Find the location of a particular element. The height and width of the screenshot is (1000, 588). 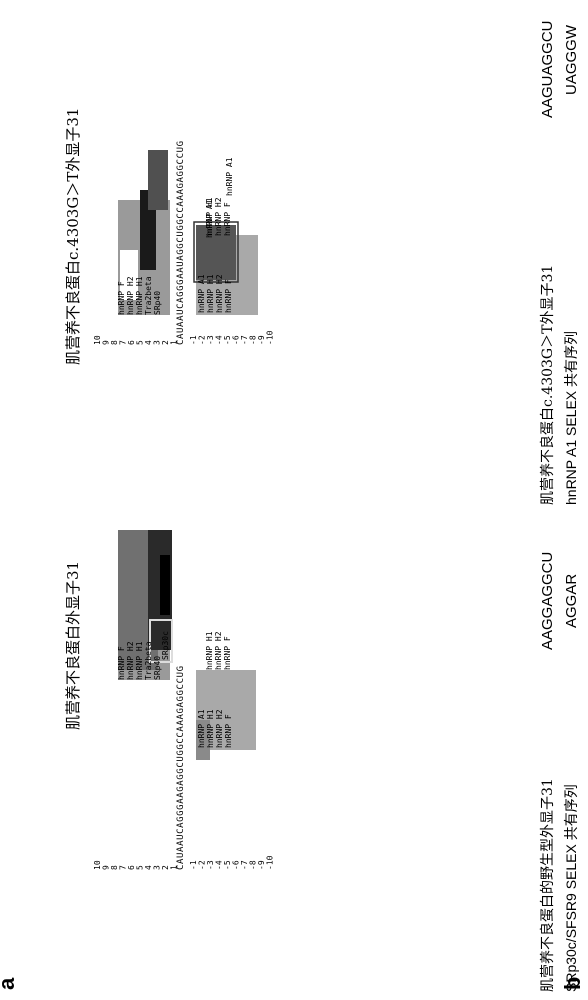

wild-type-axis-top: 10987654321 is located at coordinates (136, 865).